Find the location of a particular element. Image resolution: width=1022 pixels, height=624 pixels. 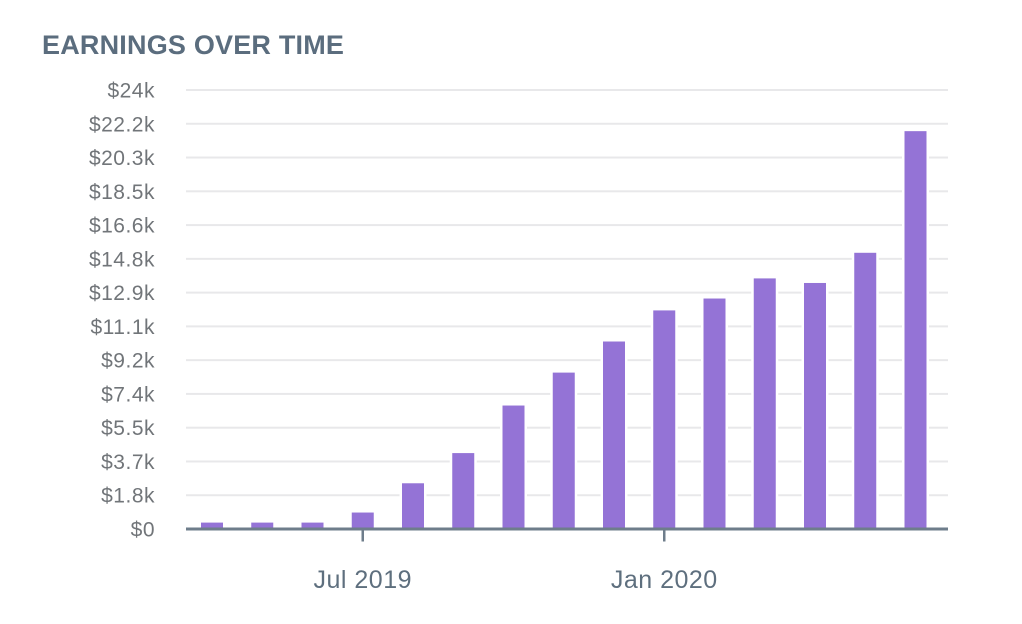

x-axis-tick-label: Jul 2019 is located at coordinates (362, 580).